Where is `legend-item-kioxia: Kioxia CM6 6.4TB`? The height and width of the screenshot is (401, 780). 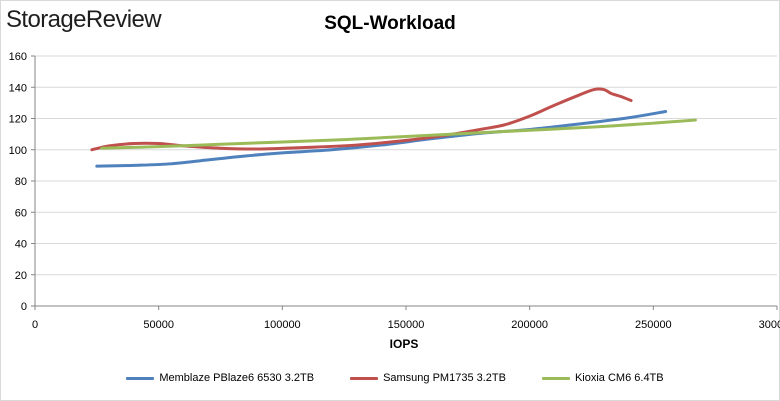
legend-item-kioxia: Kioxia CM6 6.4TB is located at coordinates (602, 378).